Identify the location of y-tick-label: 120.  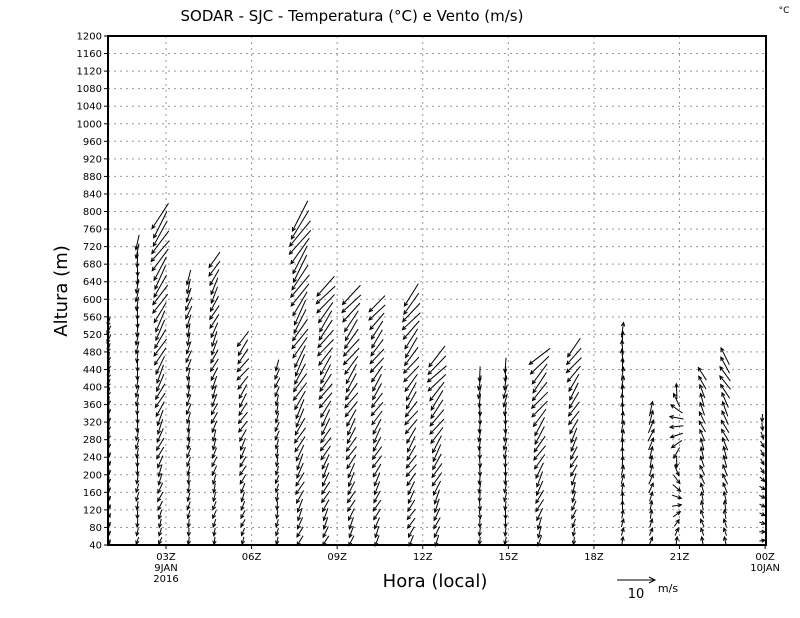
(92, 510).